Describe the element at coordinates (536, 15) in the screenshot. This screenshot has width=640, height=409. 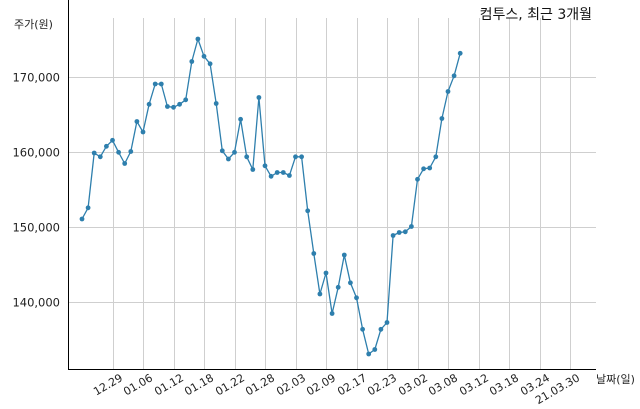
I see `chart-title: 컴투스, 최근 3개월` at that location.